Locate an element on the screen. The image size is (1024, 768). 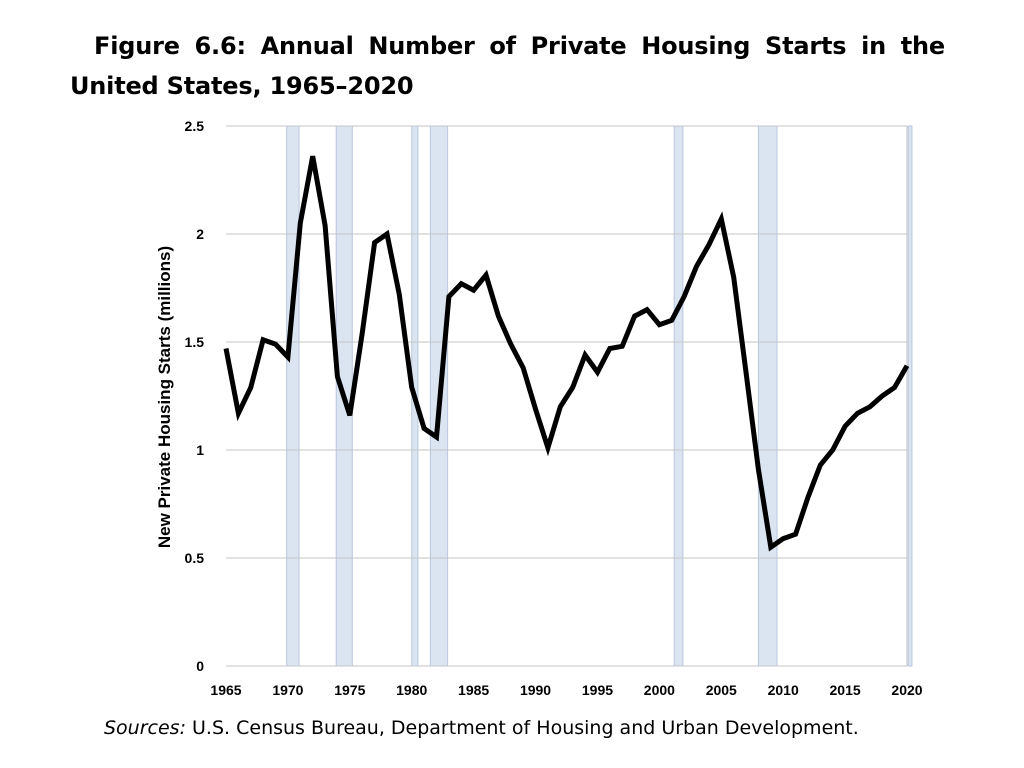
x-tick-label: 1985 is located at coordinates (473, 690).